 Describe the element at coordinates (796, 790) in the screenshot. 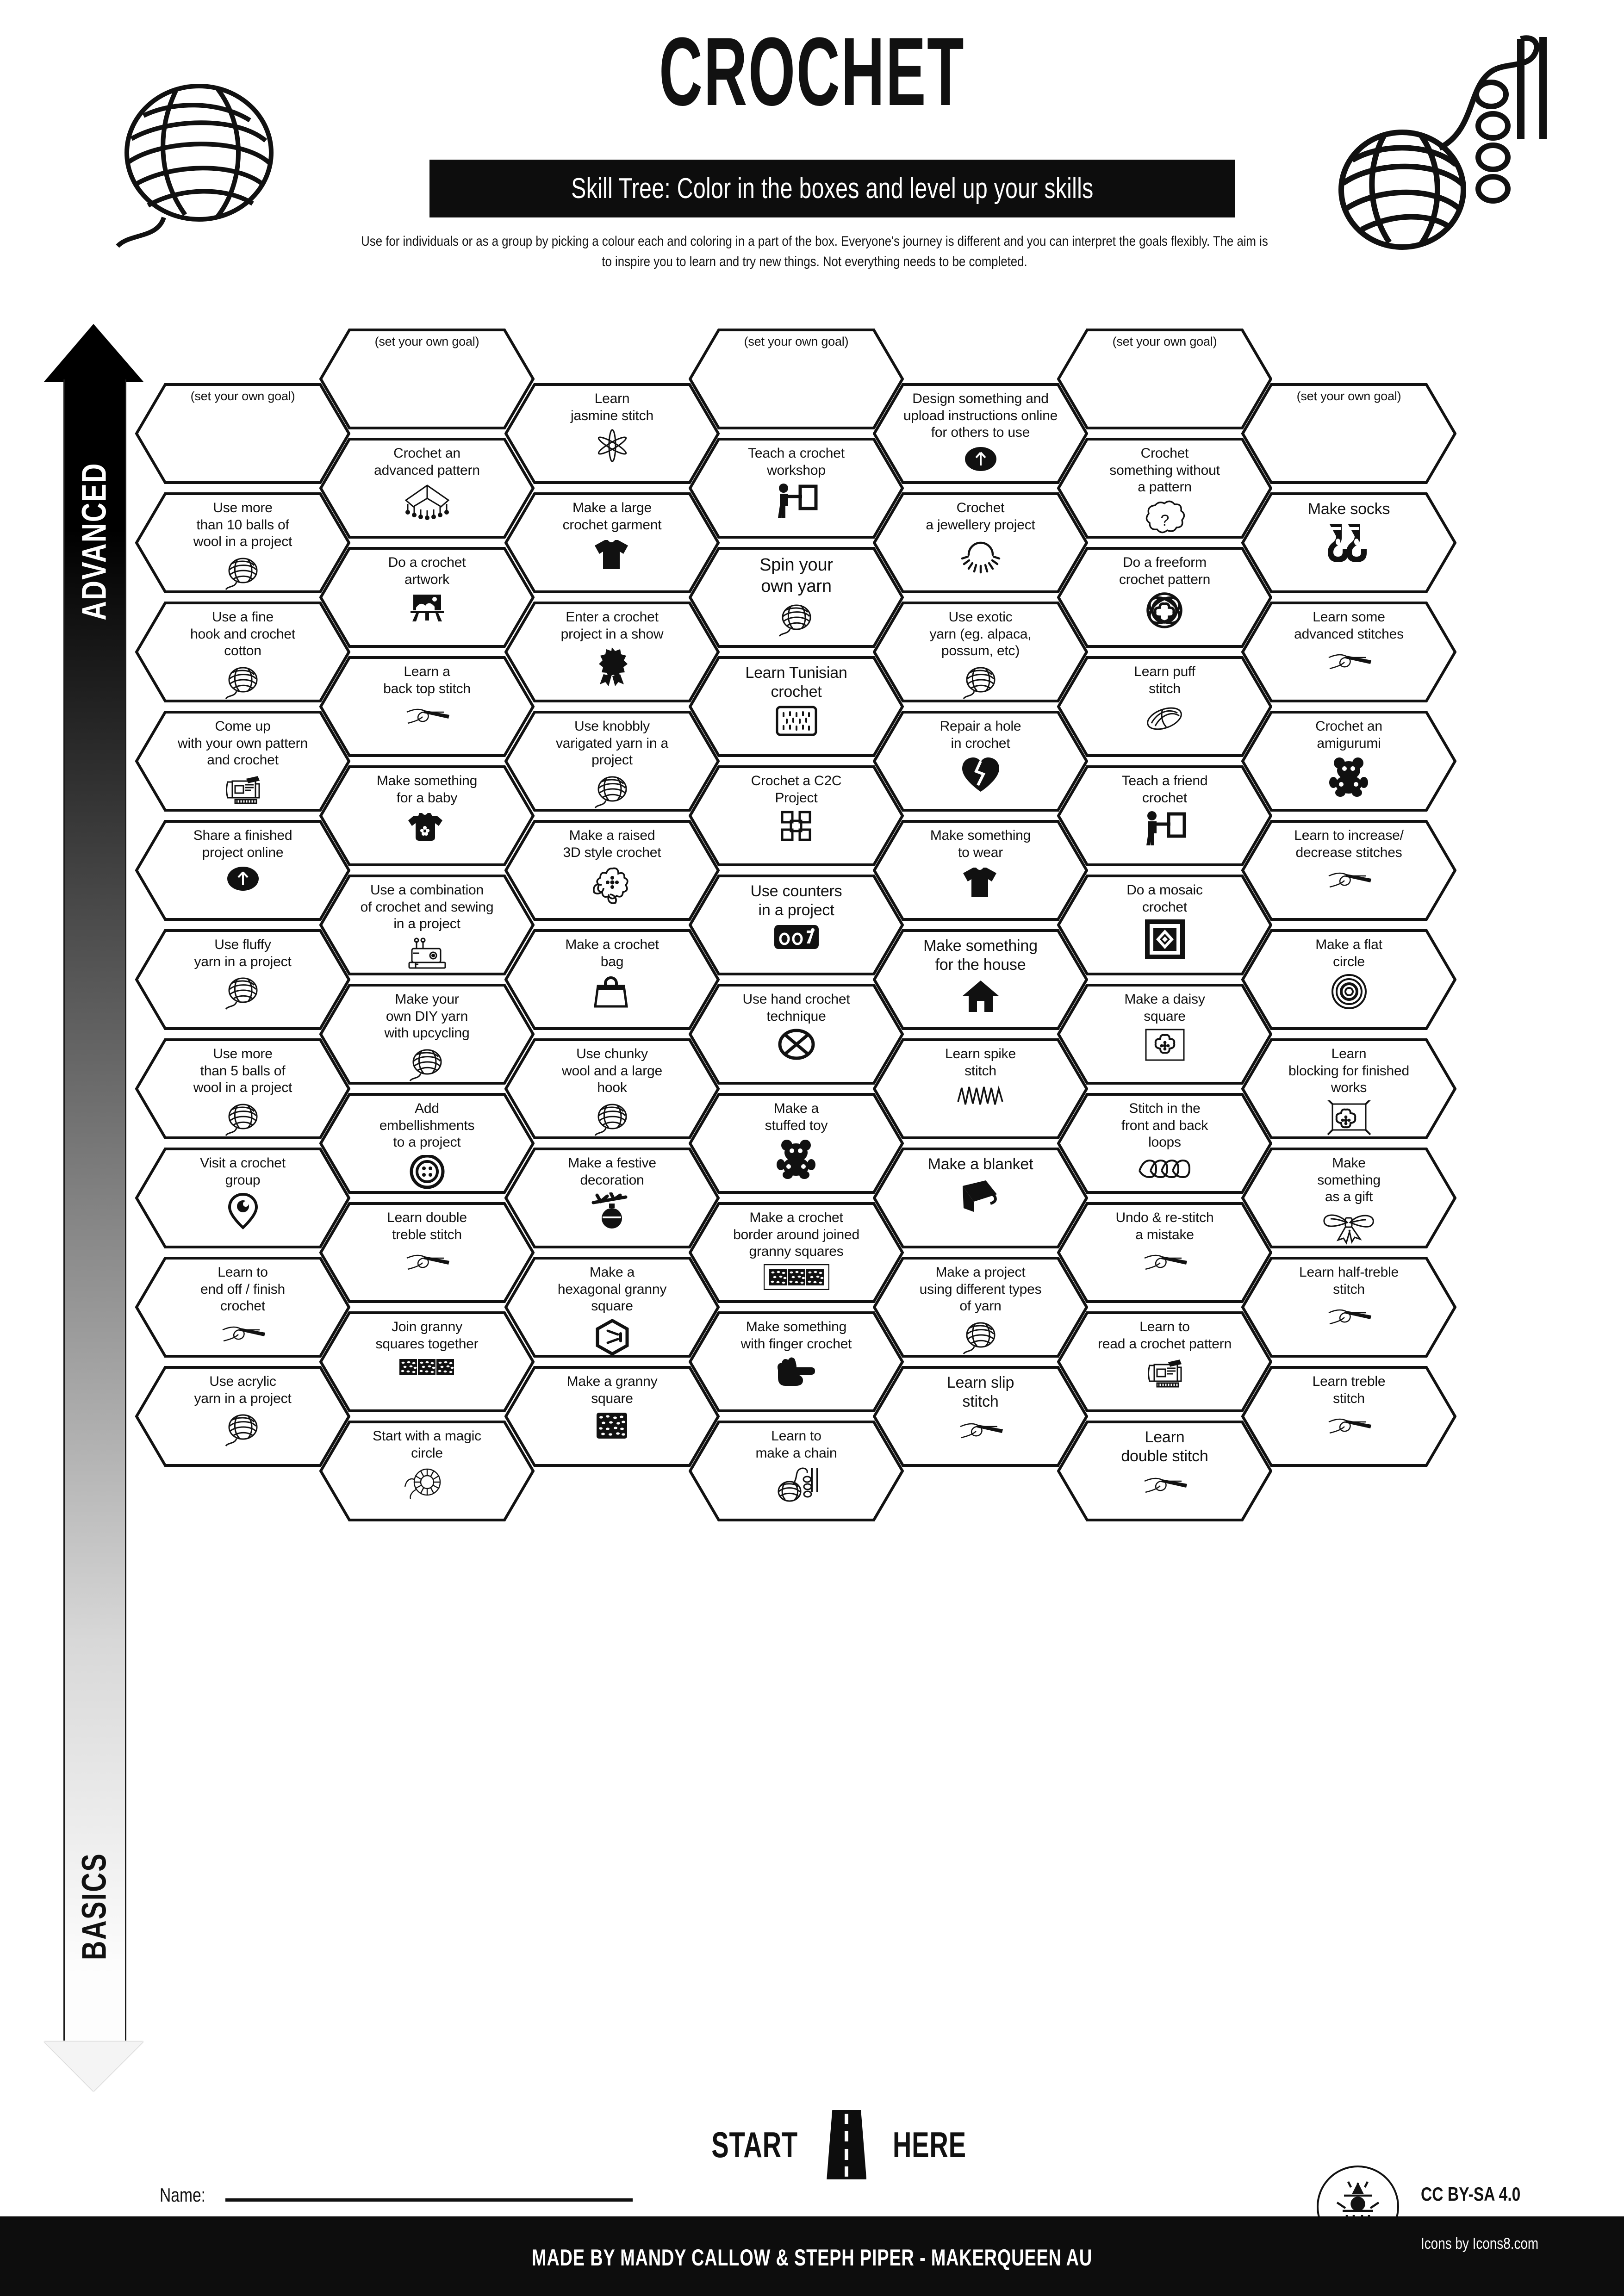

I see `hex-label: Crochet a C2C Project` at that location.